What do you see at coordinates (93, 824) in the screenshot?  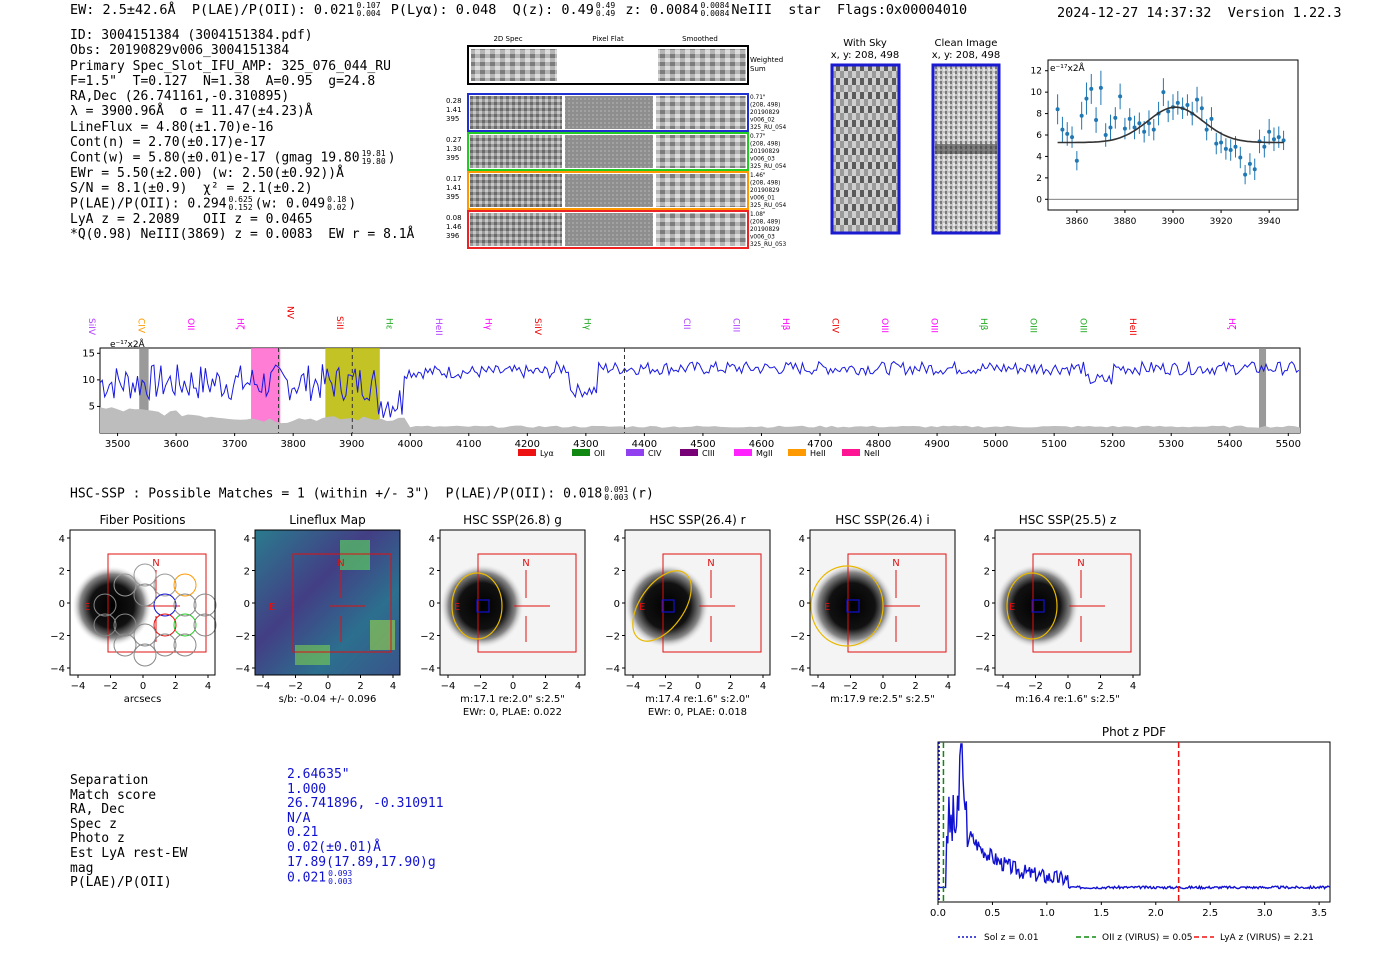 I see `match-label: Spec z` at bounding box center [93, 824].